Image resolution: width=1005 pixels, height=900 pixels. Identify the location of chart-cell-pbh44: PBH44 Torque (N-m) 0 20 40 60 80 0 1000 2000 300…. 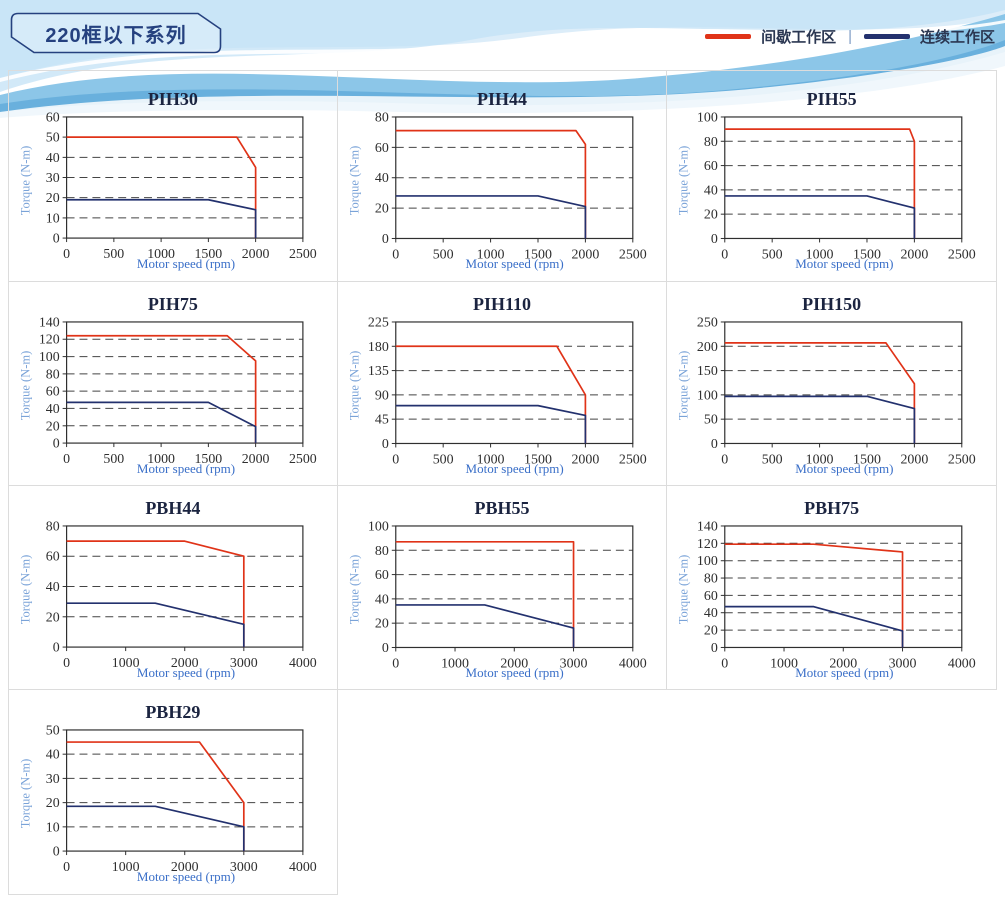
(173, 587).